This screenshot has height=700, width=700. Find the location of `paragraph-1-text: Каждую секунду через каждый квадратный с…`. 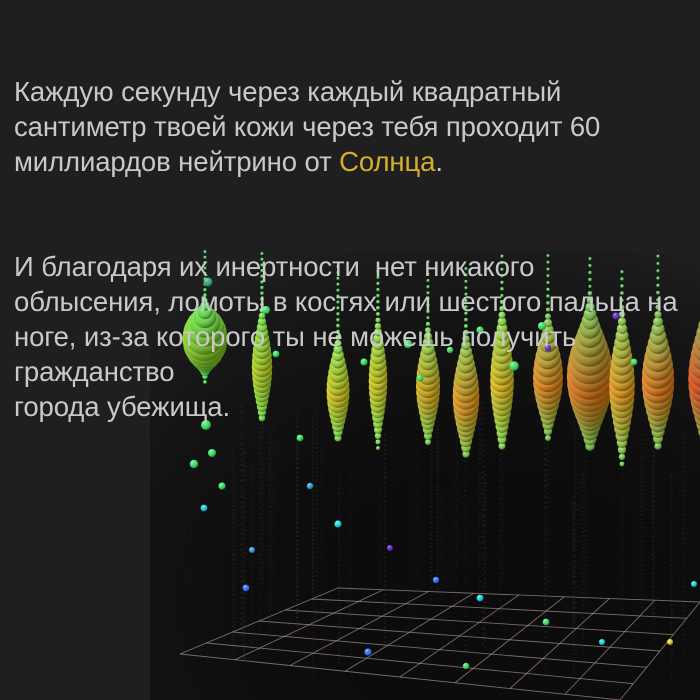

paragraph-1-text: Каждую секунду через каждый квадратный с… is located at coordinates (311, 126).